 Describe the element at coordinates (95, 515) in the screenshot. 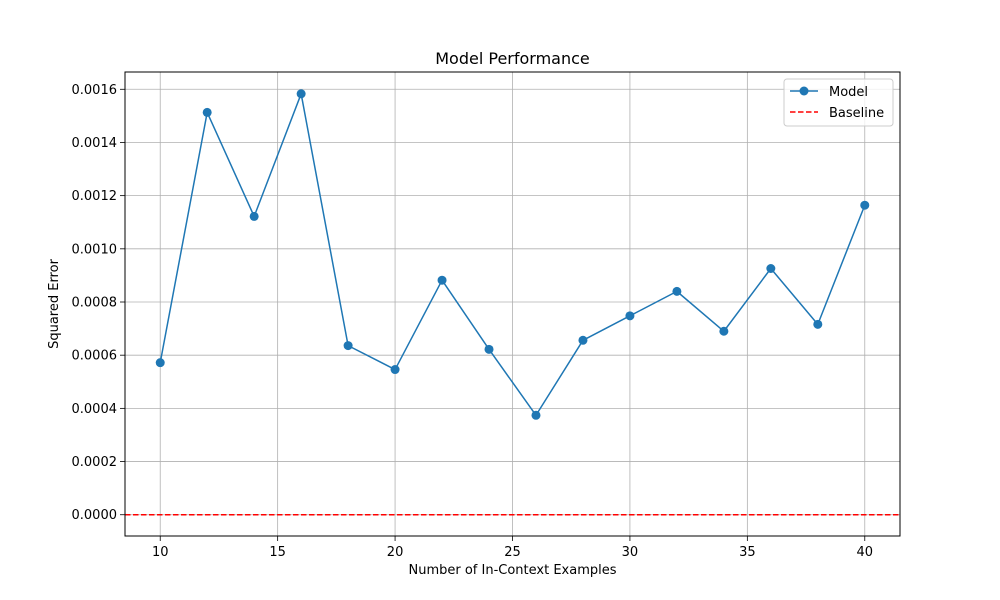

I see `y-tick-label: 0.0000` at that location.